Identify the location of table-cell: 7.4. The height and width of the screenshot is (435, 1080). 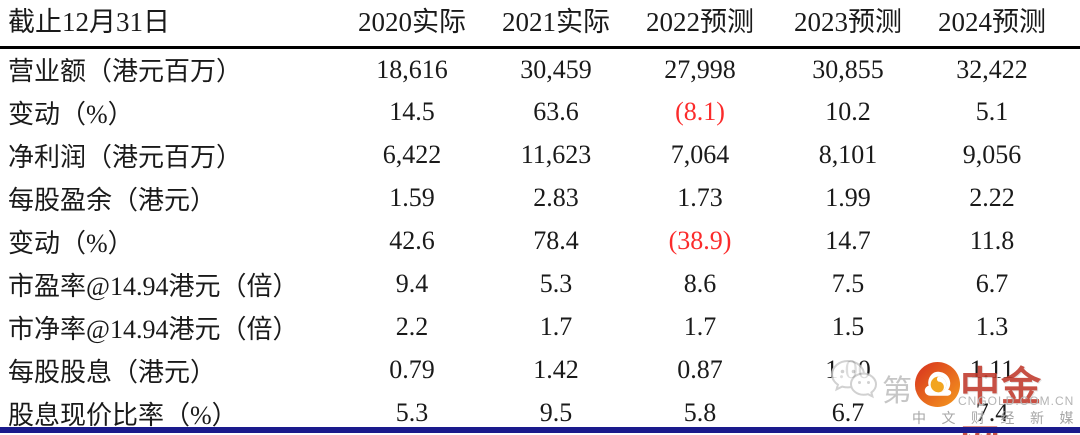
(992, 412).